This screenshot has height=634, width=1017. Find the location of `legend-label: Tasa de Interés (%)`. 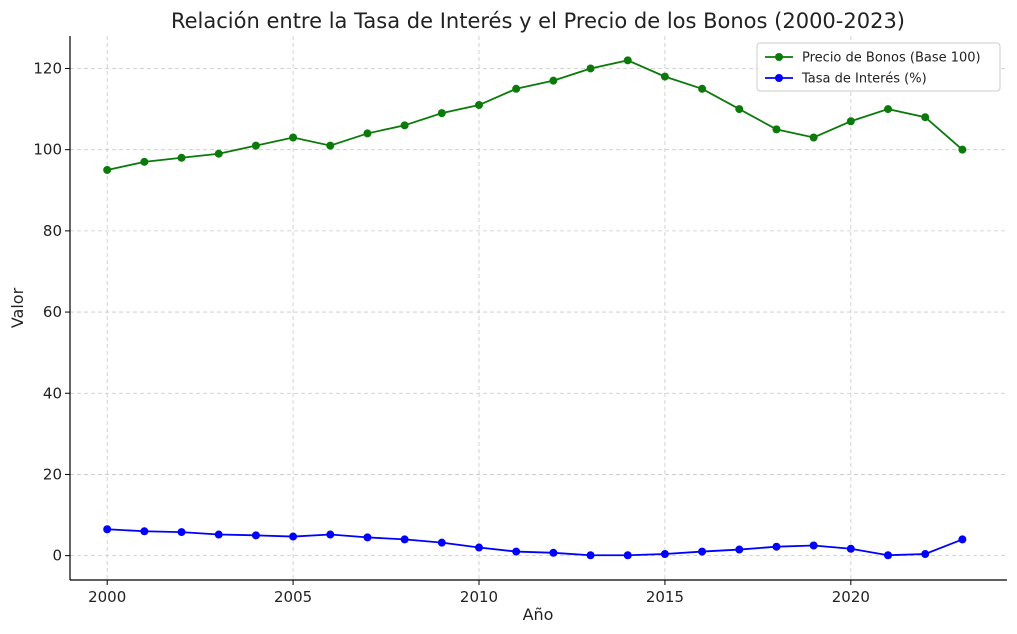

legend-label: Tasa de Interés (%) is located at coordinates (864, 79).